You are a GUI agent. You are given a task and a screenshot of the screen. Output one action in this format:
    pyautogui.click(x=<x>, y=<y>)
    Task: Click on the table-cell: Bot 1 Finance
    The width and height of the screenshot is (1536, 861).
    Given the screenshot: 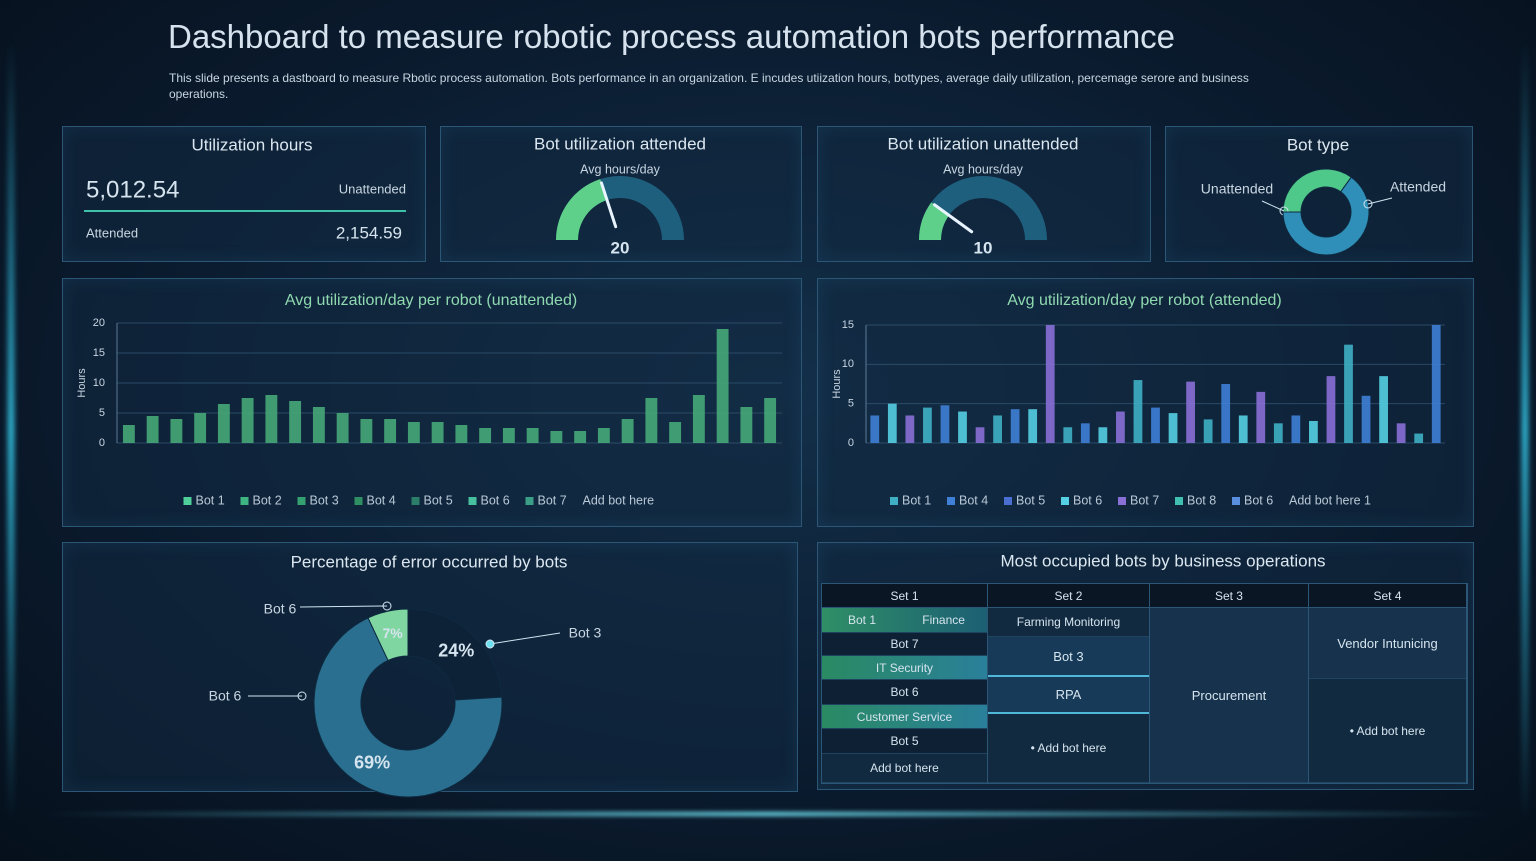 What is the action you would take?
    pyautogui.click(x=904, y=620)
    